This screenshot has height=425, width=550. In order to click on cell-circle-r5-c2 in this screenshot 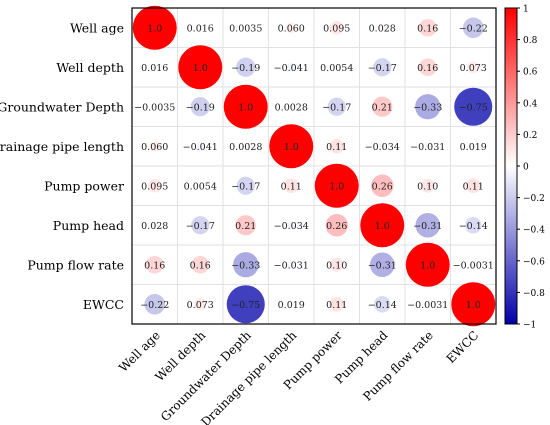, I will do `click(245, 225)`.